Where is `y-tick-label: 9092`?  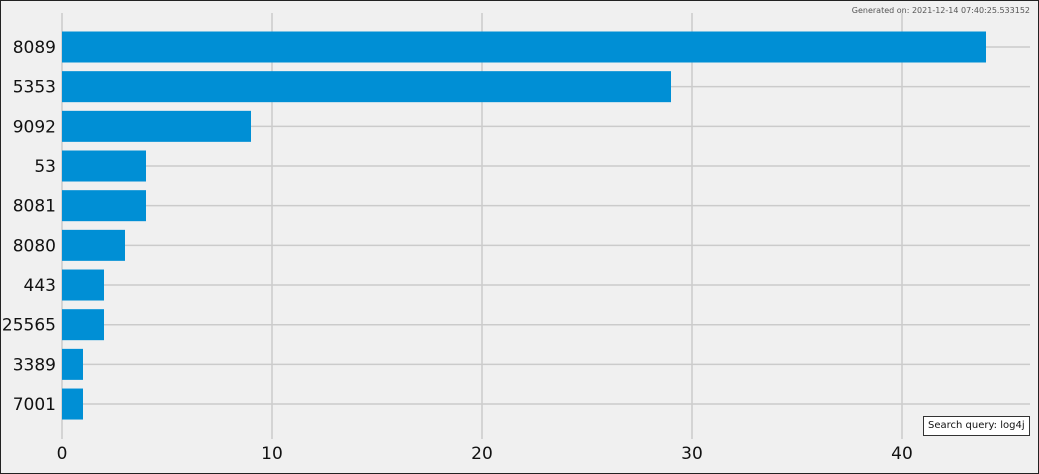
y-tick-label: 9092 is located at coordinates (34, 127).